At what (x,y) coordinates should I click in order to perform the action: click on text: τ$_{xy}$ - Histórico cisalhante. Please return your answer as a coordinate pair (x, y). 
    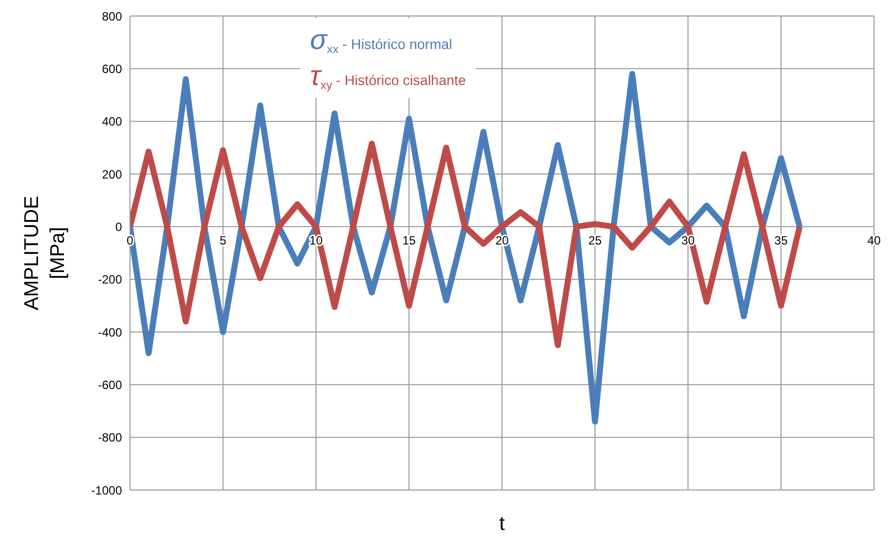
    Looking at the image, I should click on (388, 76).